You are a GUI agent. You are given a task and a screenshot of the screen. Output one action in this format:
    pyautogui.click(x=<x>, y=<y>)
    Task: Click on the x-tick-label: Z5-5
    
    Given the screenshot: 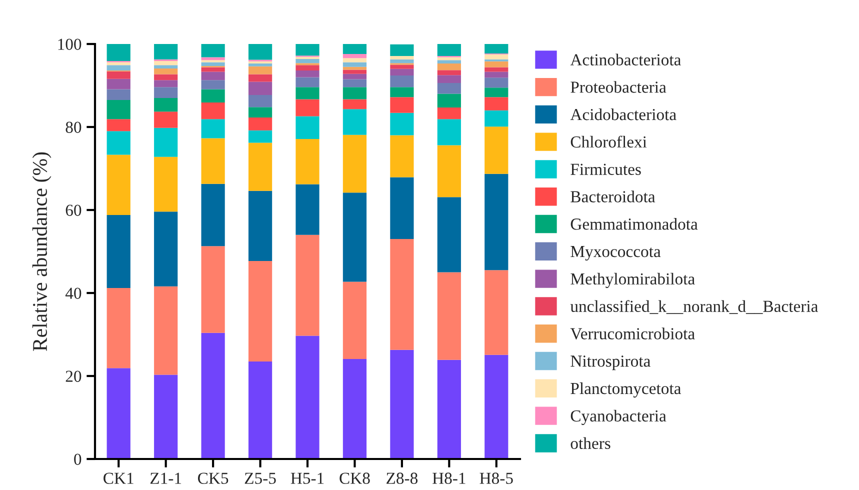 What is the action you would take?
    pyautogui.click(x=260, y=478)
    